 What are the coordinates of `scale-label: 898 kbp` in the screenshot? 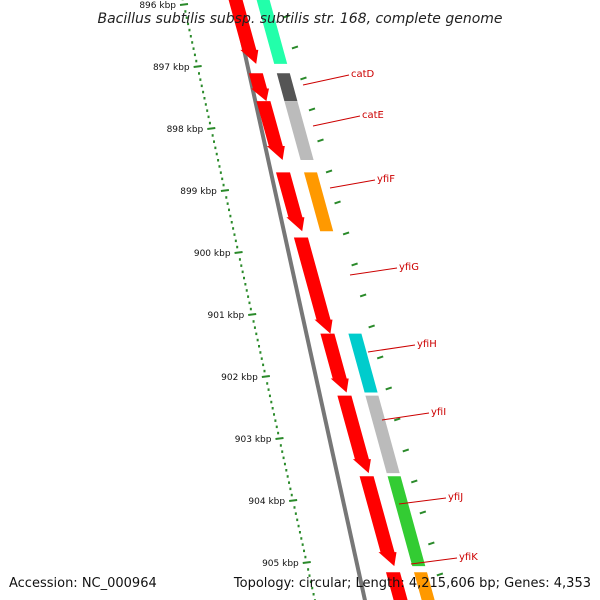 It's located at (185, 130).